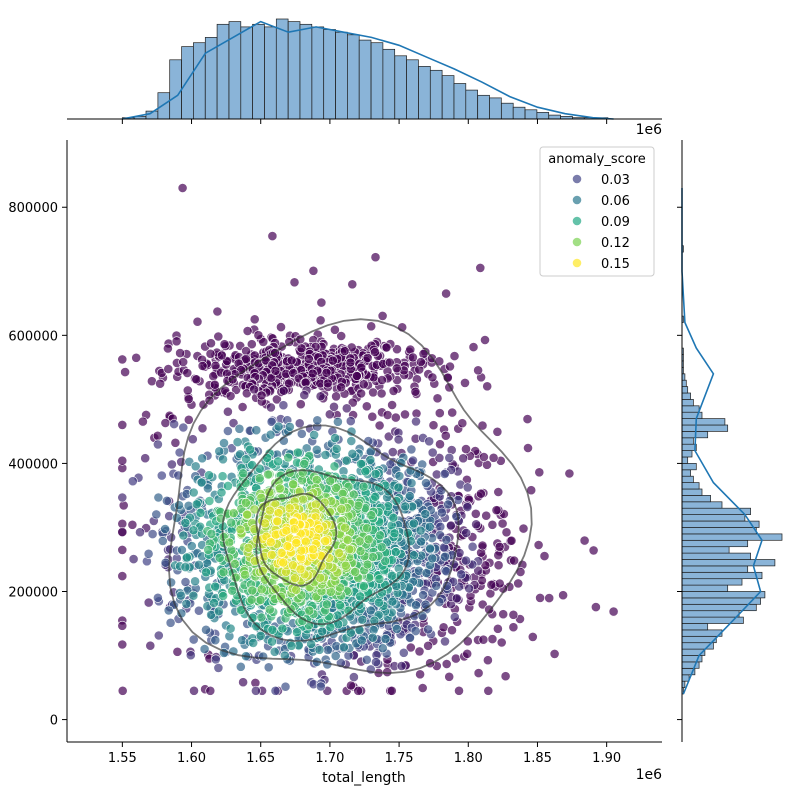 The width and height of the screenshot is (800, 800). Describe the element at coordinates (368, 70) in the screenshot. I see `top-marginal-kde` at that location.